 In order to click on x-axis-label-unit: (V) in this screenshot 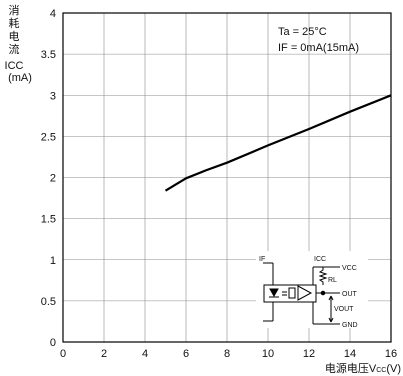, I will do `click(393, 369)`.